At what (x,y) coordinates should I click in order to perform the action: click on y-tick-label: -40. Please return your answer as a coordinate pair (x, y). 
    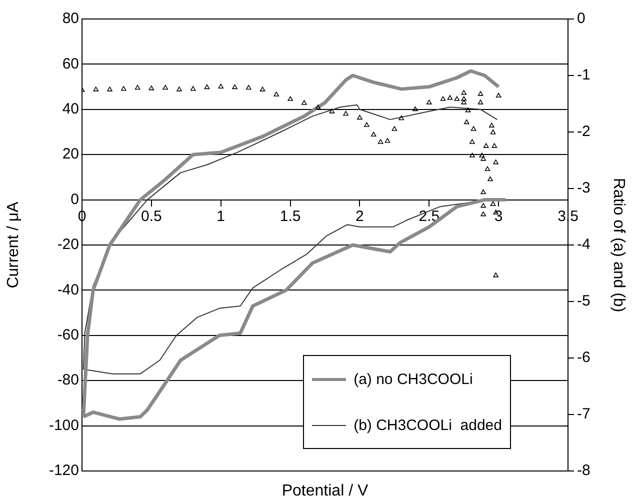
    Looking at the image, I should click on (68, 289).